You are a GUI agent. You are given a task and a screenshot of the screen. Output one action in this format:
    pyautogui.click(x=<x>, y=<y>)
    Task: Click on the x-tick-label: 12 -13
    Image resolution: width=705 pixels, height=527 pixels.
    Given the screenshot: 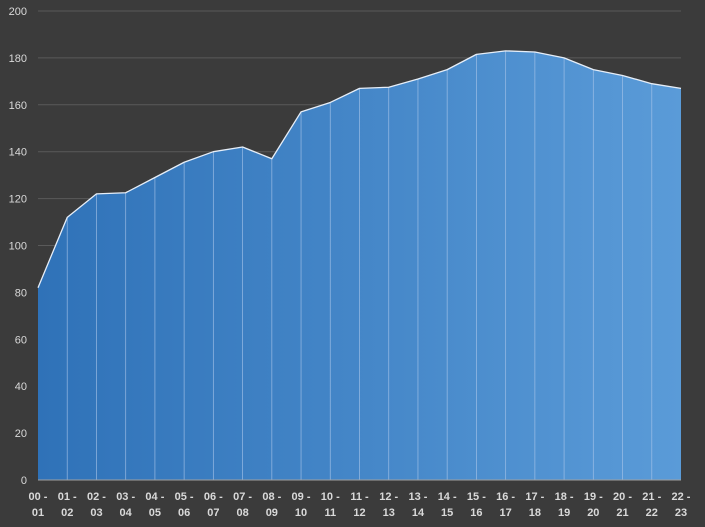 What is the action you would take?
    pyautogui.click(x=388, y=505)
    